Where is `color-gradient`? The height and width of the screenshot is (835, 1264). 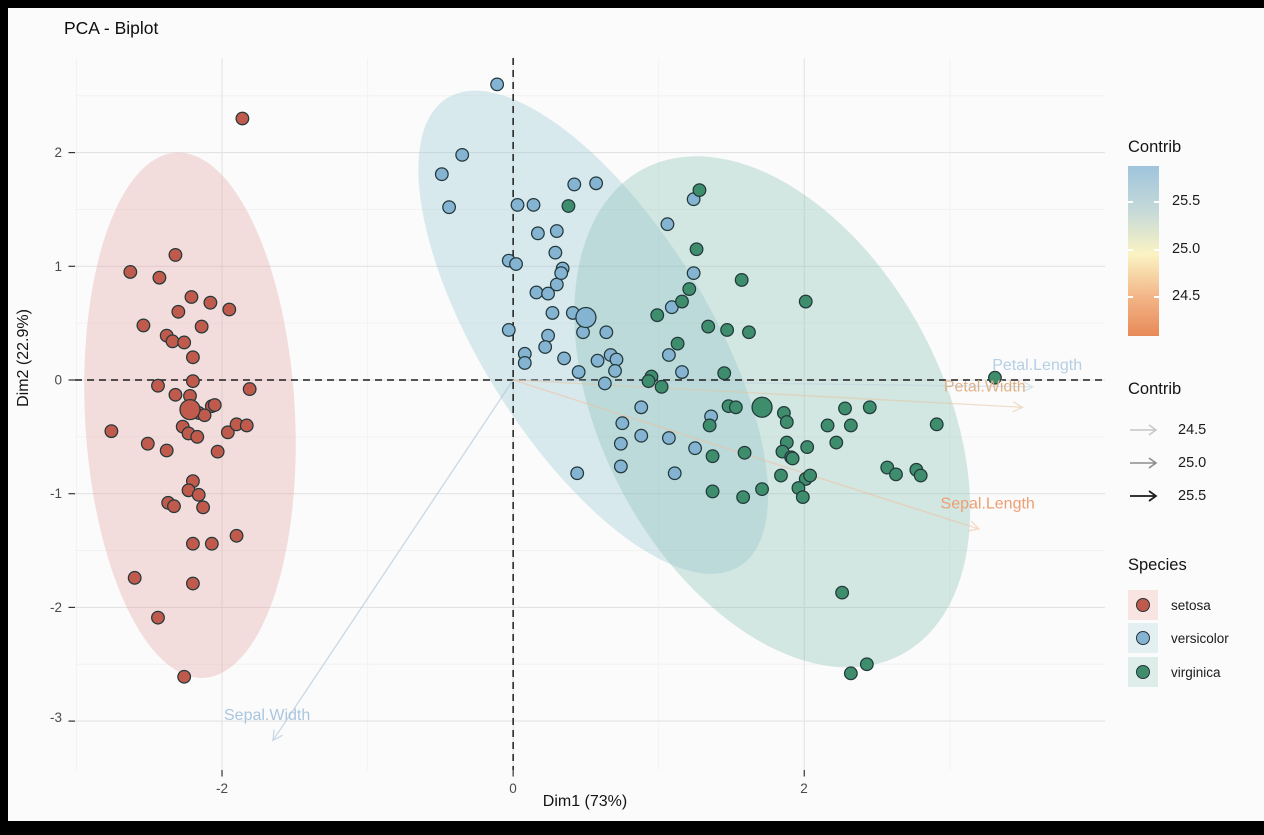
color-gradient is located at coordinates (1143, 251).